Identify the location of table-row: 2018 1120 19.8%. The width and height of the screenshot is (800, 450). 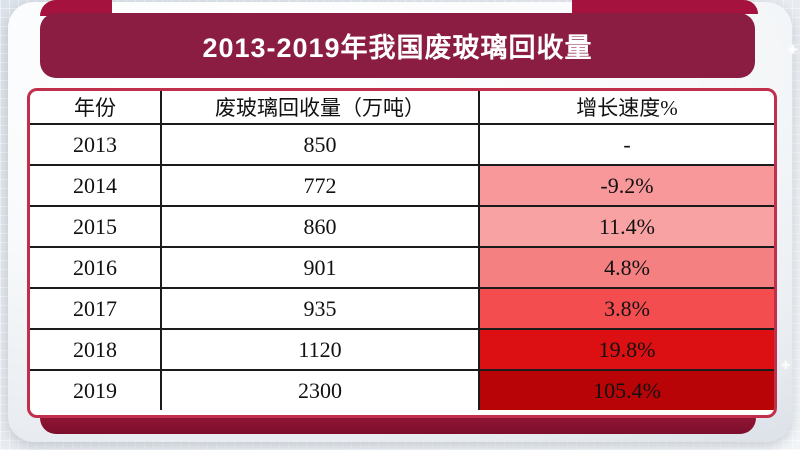
(402, 349).